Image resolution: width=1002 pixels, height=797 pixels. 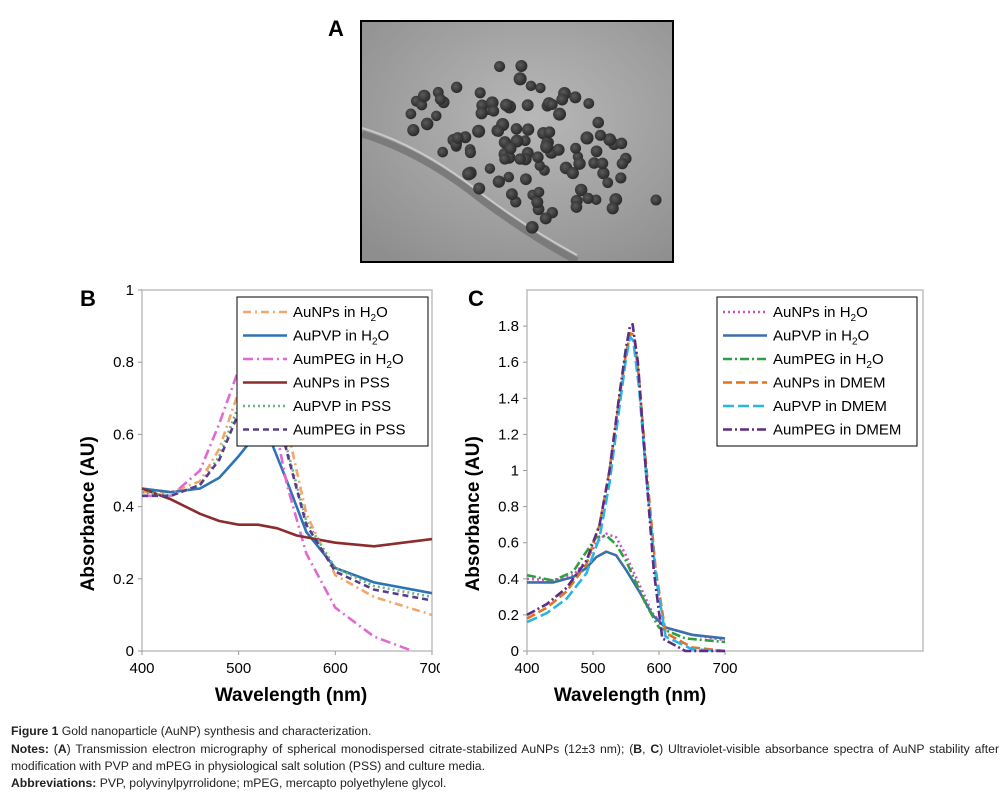 What do you see at coordinates (342, 406) in the screenshot?
I see `legend-label: AuPVP in PSS` at bounding box center [342, 406].